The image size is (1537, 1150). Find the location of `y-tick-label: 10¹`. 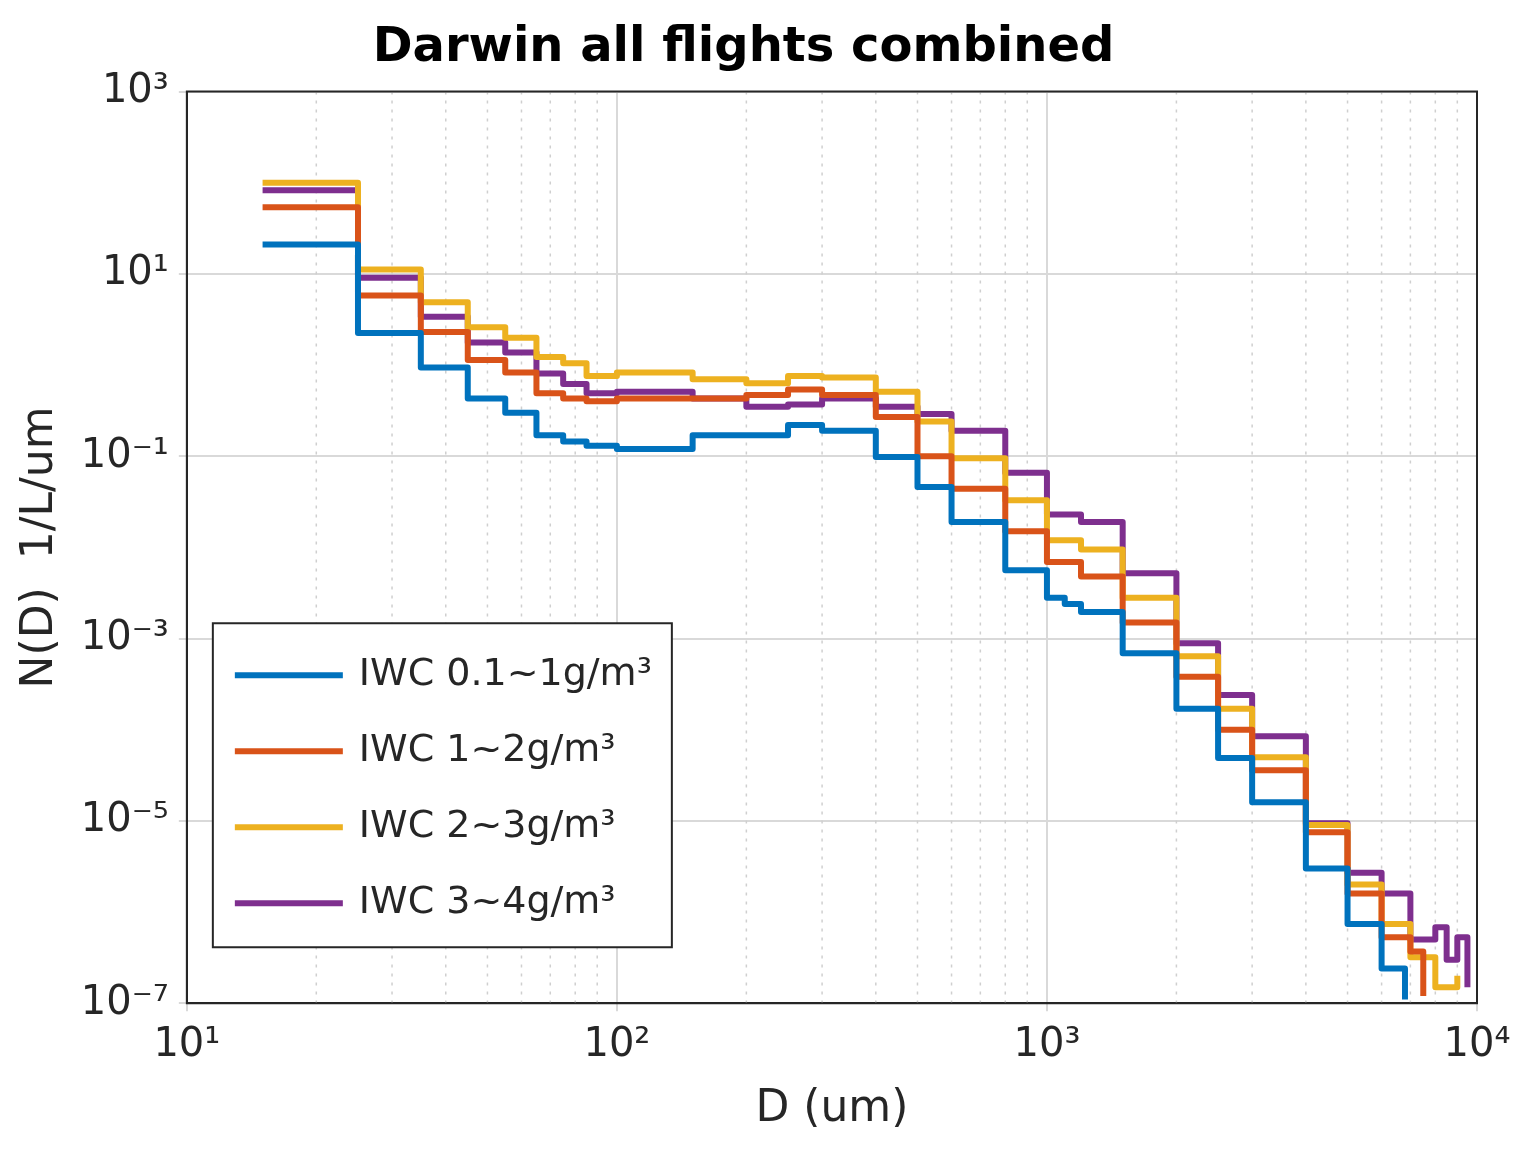

y-tick-label: 10¹ is located at coordinates (135, 270).